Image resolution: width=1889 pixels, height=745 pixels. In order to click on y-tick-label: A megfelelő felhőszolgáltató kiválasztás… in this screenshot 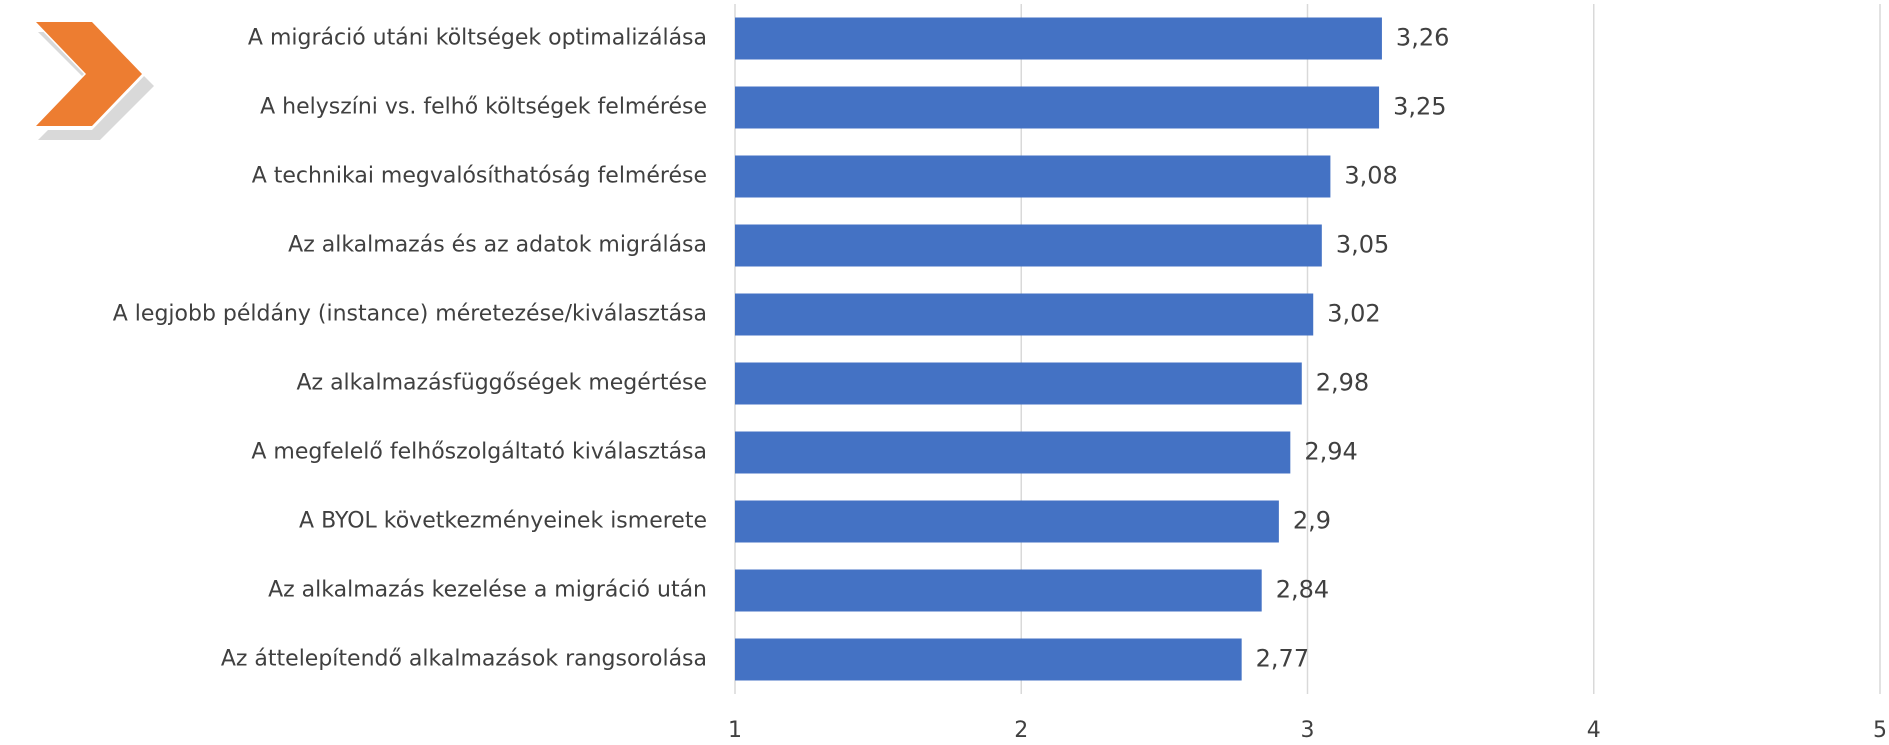, I will do `click(479, 452)`.